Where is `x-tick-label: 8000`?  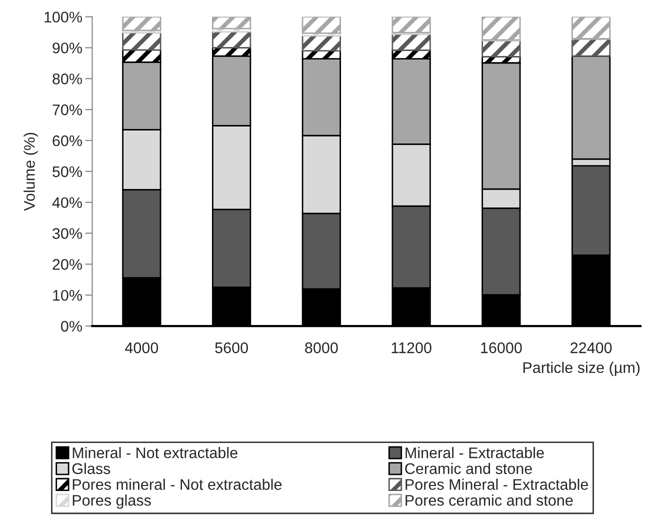 x-tick-label: 8000 is located at coordinates (321, 348).